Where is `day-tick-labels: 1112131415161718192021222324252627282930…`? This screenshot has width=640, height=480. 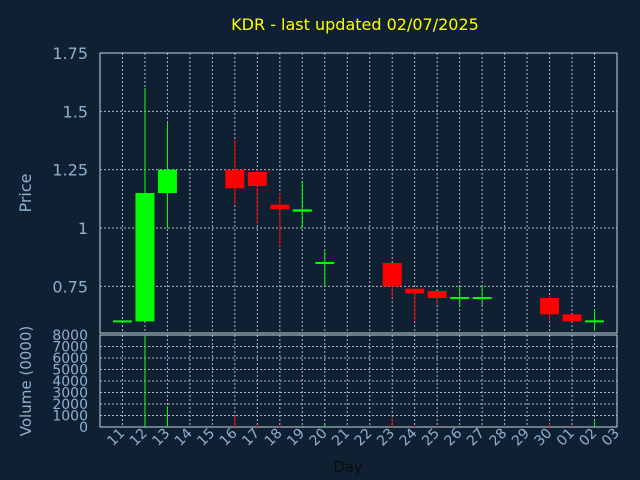 day-tick-labels: 1112131415161718192021222324252627282930… is located at coordinates (363, 437).